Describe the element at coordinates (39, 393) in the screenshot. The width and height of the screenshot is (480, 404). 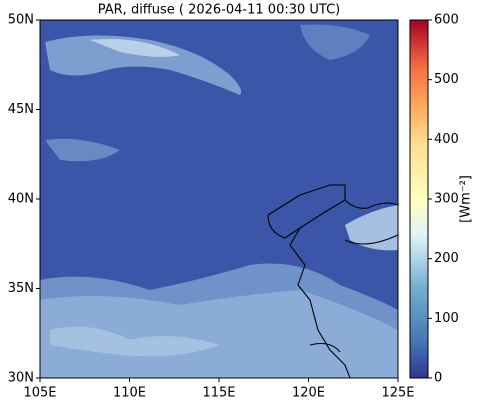
I see `x-tick-label: 105E` at that location.